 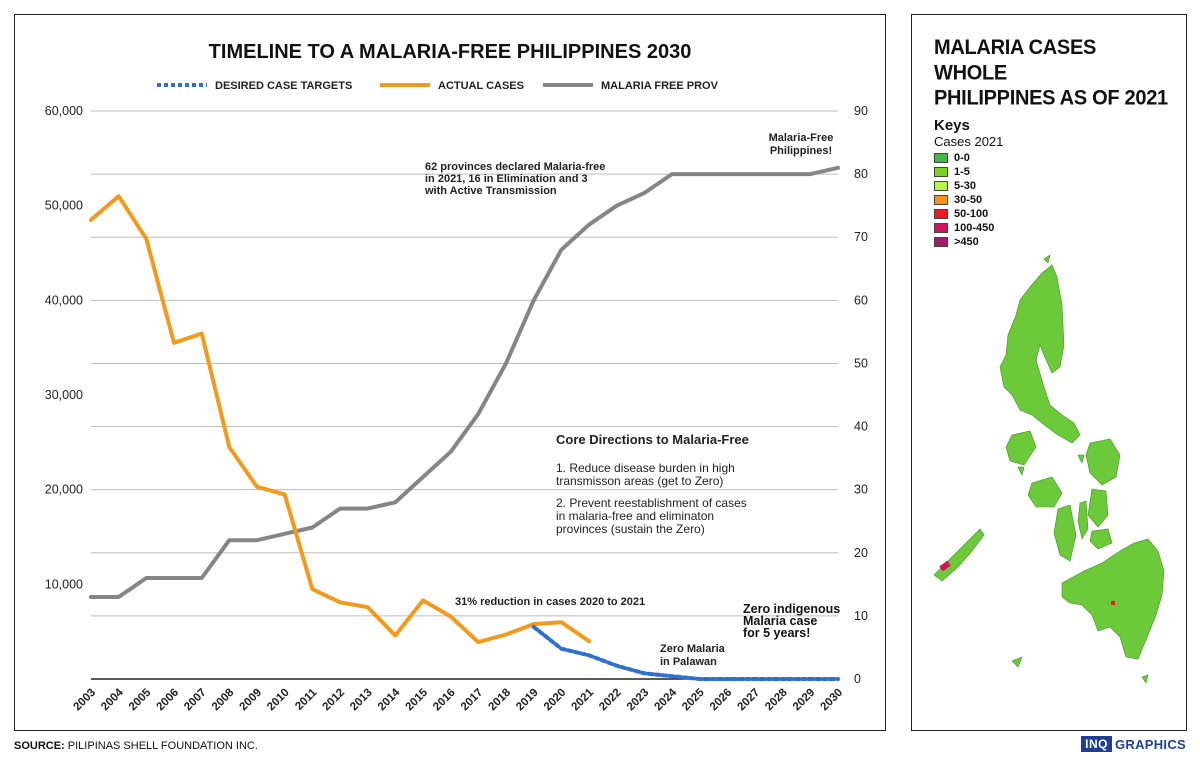 What do you see at coordinates (804, 700) in the screenshot?
I see `x-tick-label: 2029` at bounding box center [804, 700].